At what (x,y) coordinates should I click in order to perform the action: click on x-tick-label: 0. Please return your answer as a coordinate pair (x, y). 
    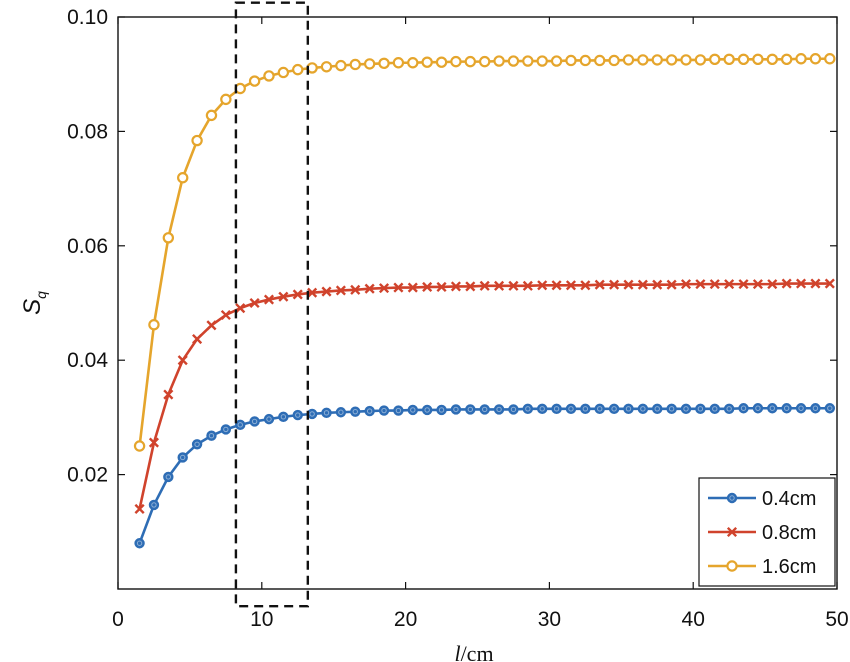
    Looking at the image, I should click on (118, 619).